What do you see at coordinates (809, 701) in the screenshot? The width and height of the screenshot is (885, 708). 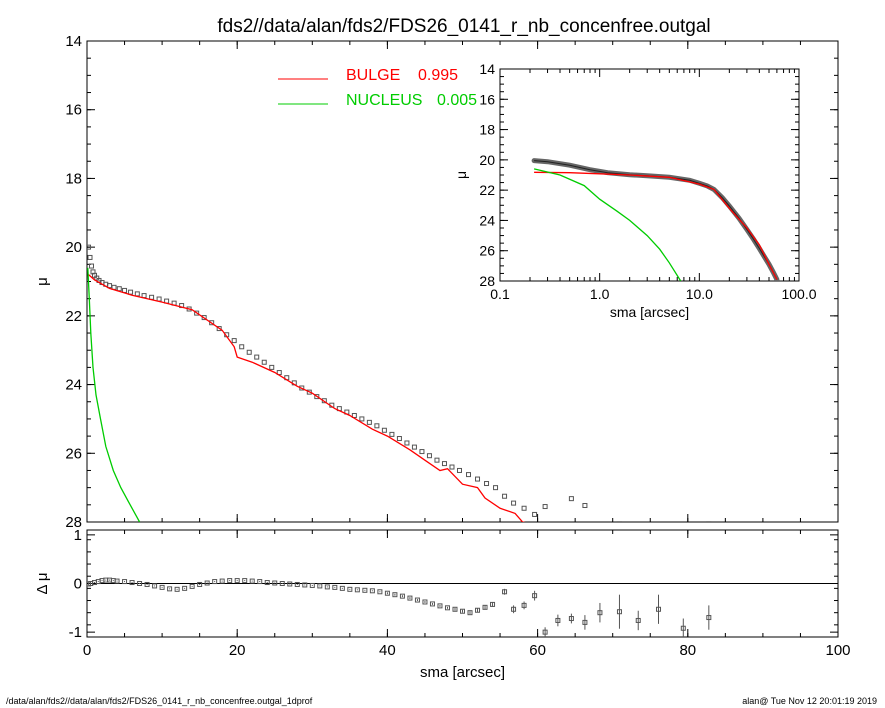 I see `footer-right: alan@ Tue Nov 12 20:01:19 2019` at bounding box center [809, 701].